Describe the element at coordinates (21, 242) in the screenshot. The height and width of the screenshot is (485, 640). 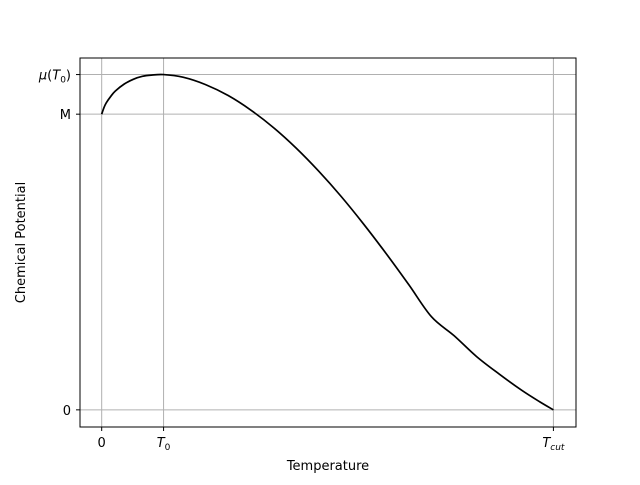
I see `y-axis-title: Chemical Potential` at that location.